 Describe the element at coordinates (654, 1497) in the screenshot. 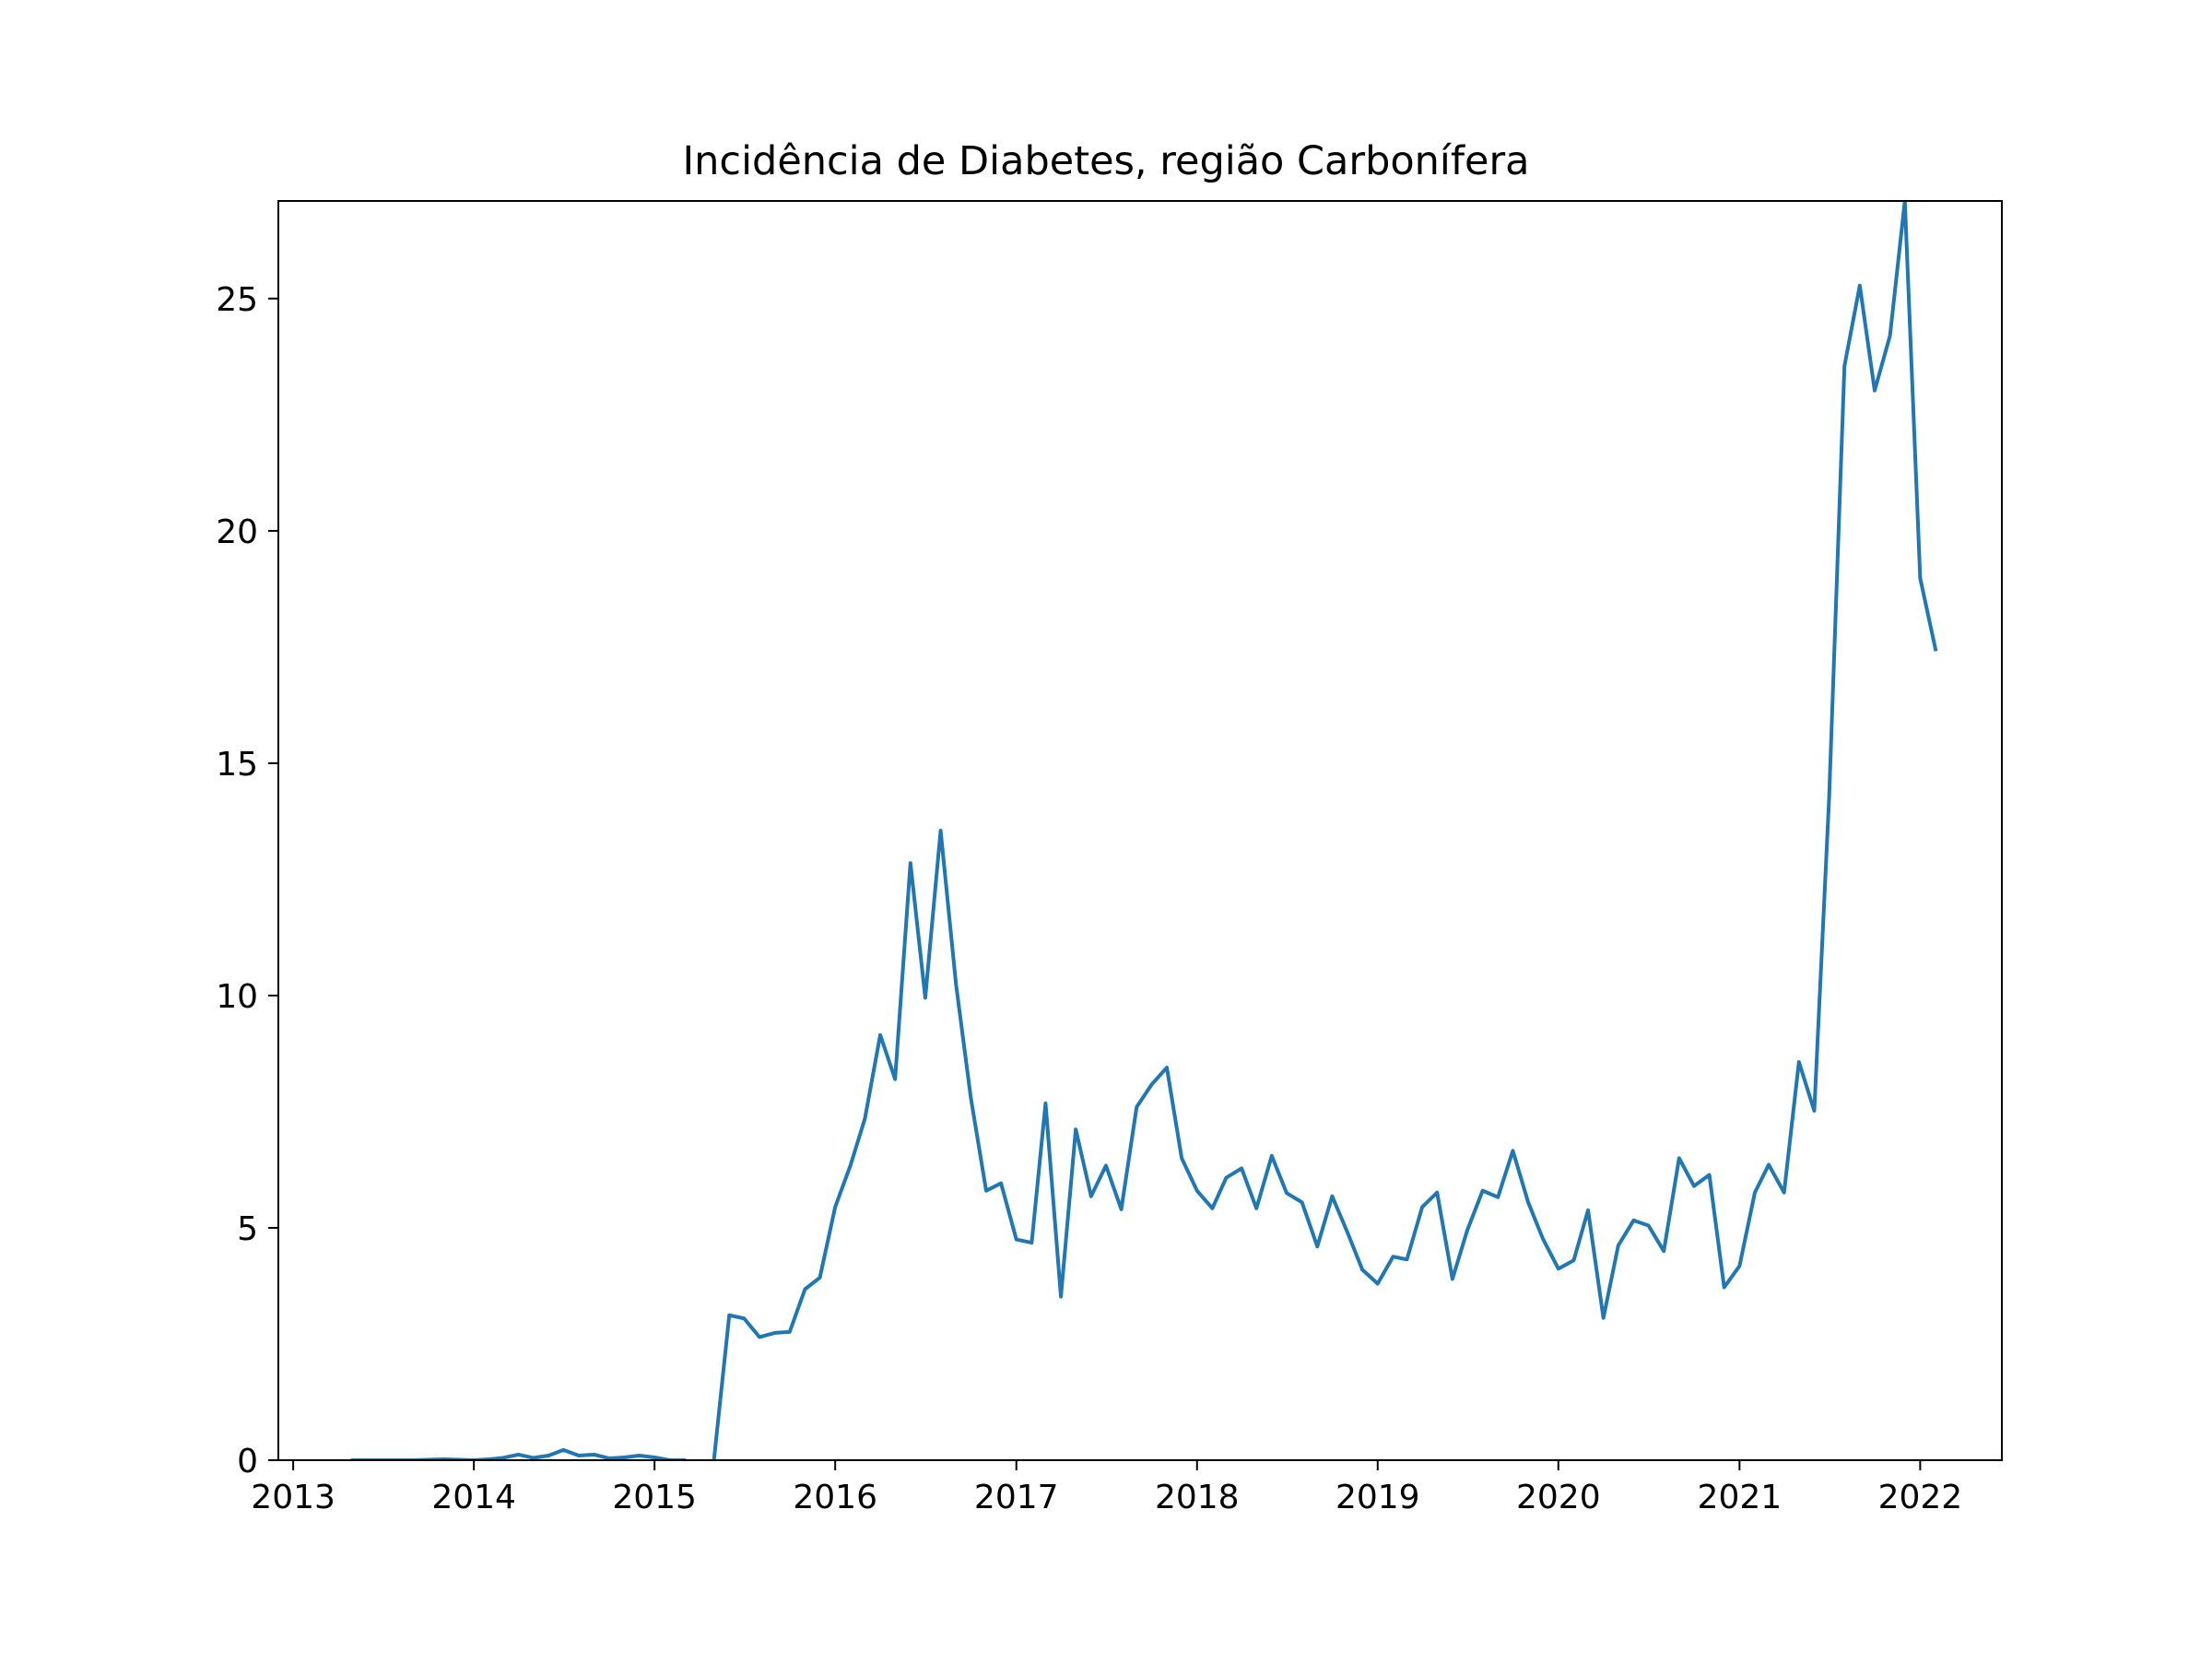

I see `x-tick-label: 2015` at that location.